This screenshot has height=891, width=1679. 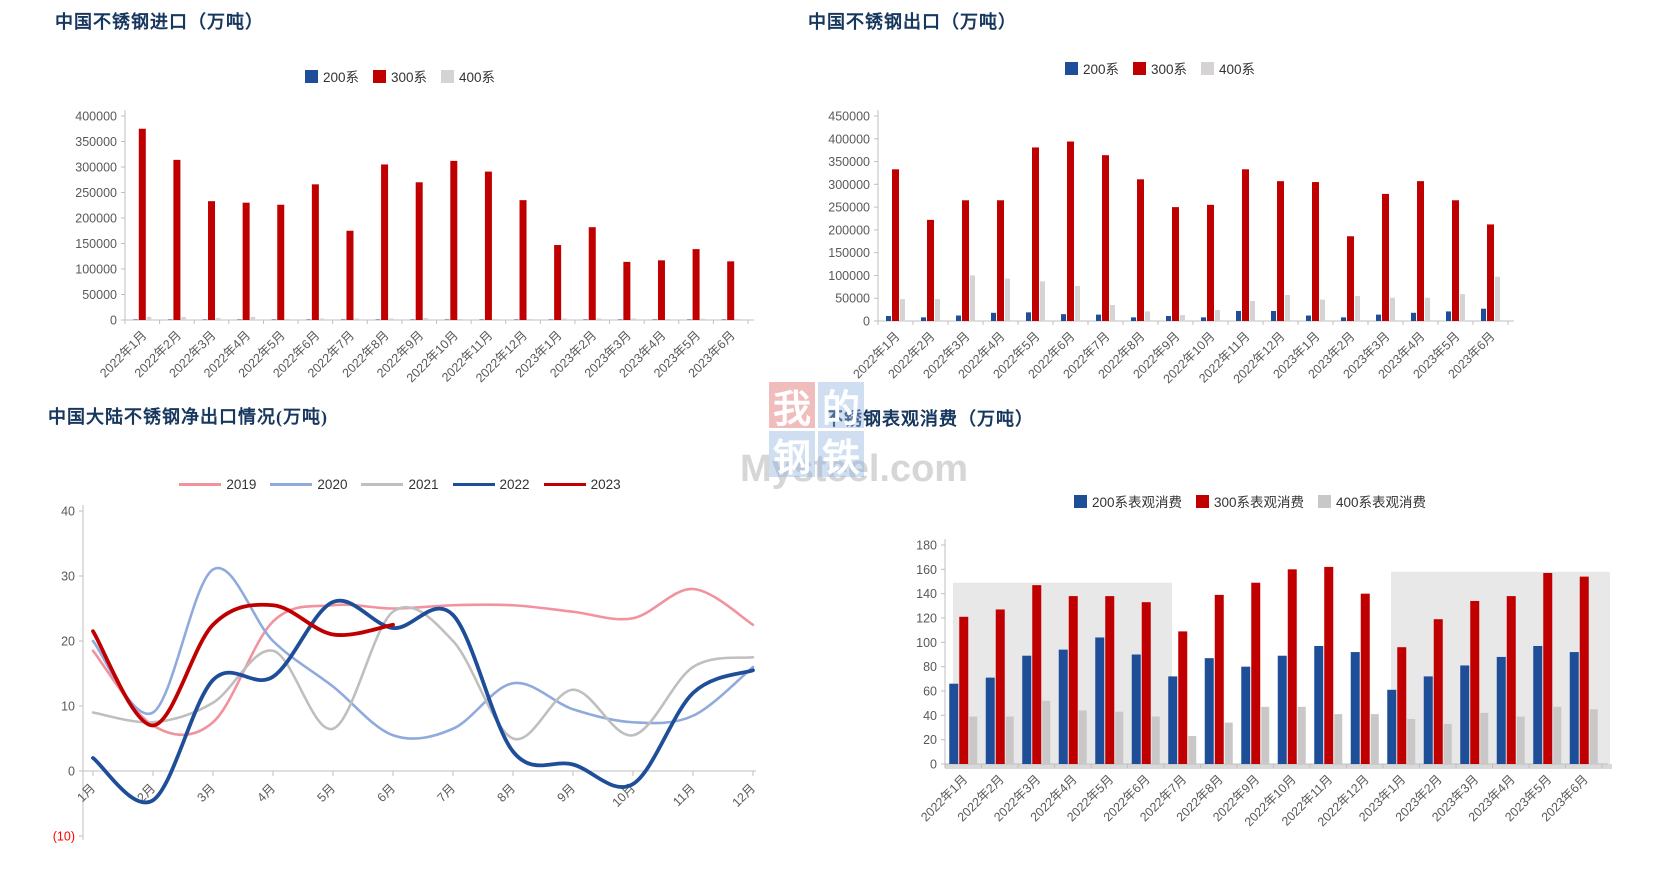 I want to click on bar-200系-2022年7月, so click(x=343, y=319).